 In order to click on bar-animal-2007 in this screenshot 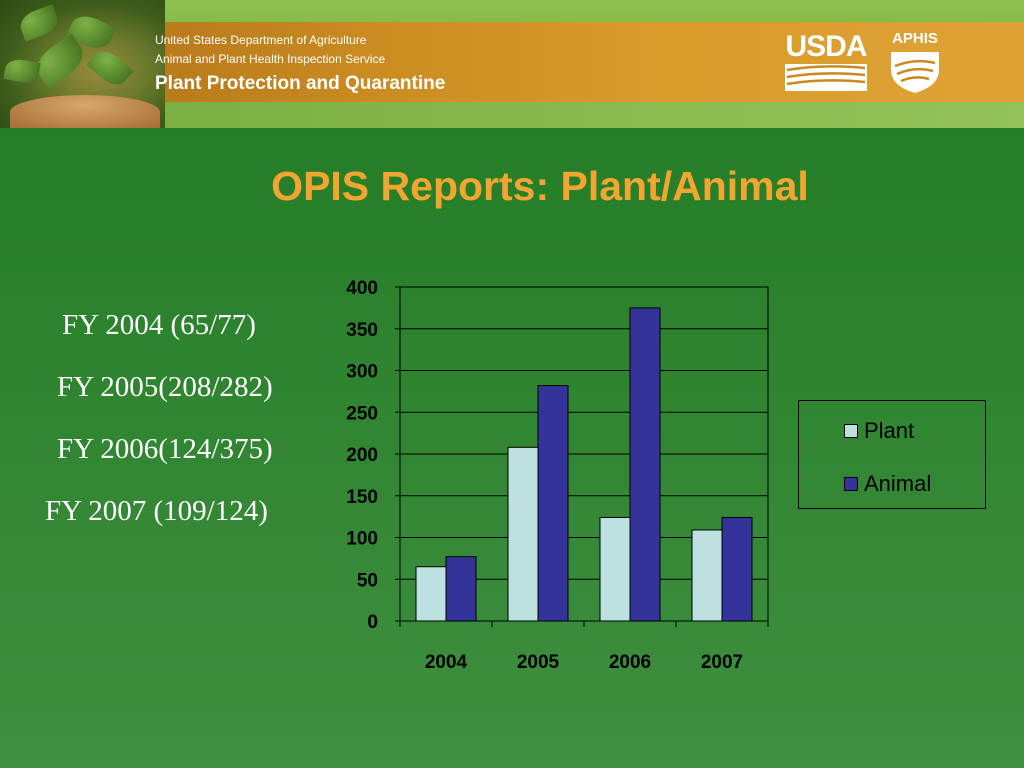, I will do `click(737, 569)`.